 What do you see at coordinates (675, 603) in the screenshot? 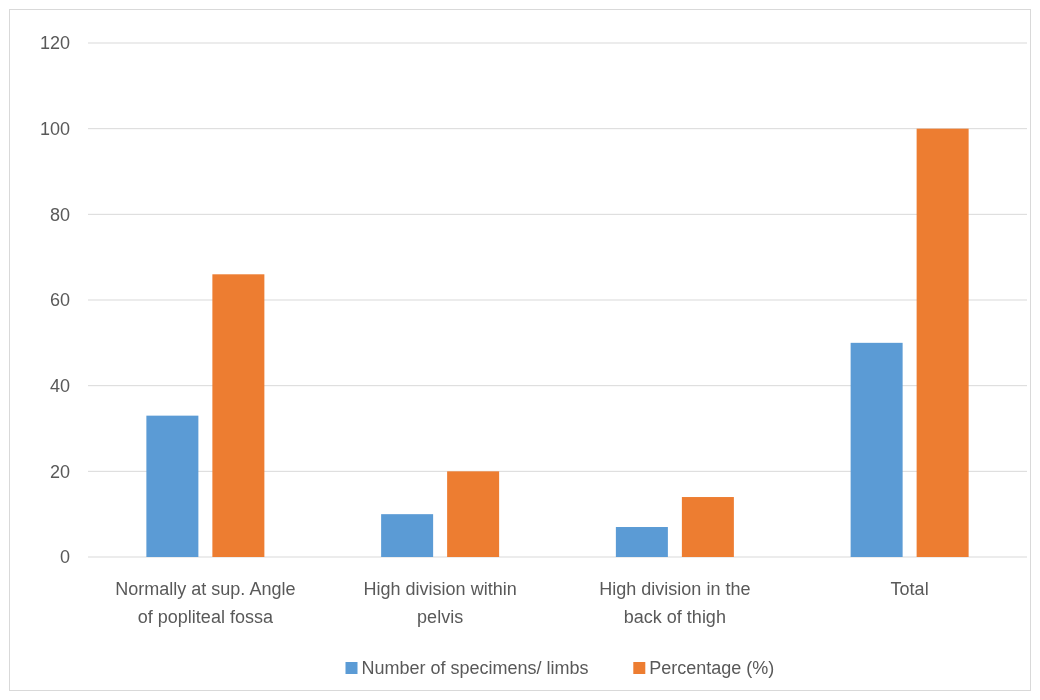
I see `x-tick-label: High division in the back of thigh` at bounding box center [675, 603].